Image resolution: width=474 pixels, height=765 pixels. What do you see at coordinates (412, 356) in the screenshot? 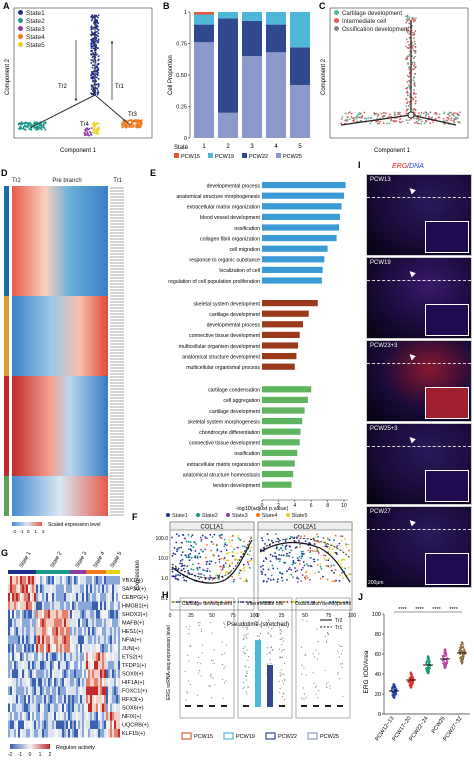
I see `arrowhead-icon: ▲` at bounding box center [412, 356].